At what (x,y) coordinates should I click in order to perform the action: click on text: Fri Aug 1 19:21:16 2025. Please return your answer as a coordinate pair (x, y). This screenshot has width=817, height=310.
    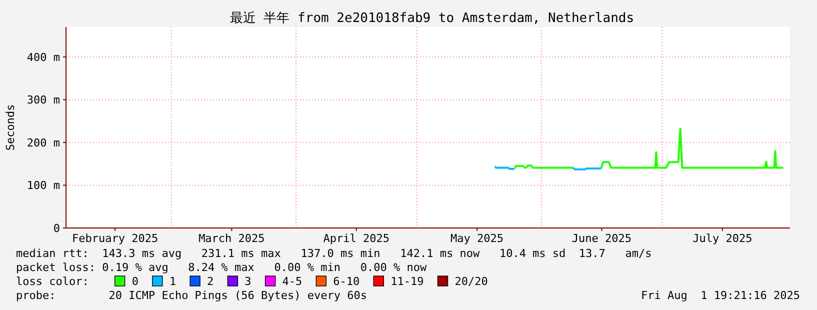
    Looking at the image, I should click on (720, 295).